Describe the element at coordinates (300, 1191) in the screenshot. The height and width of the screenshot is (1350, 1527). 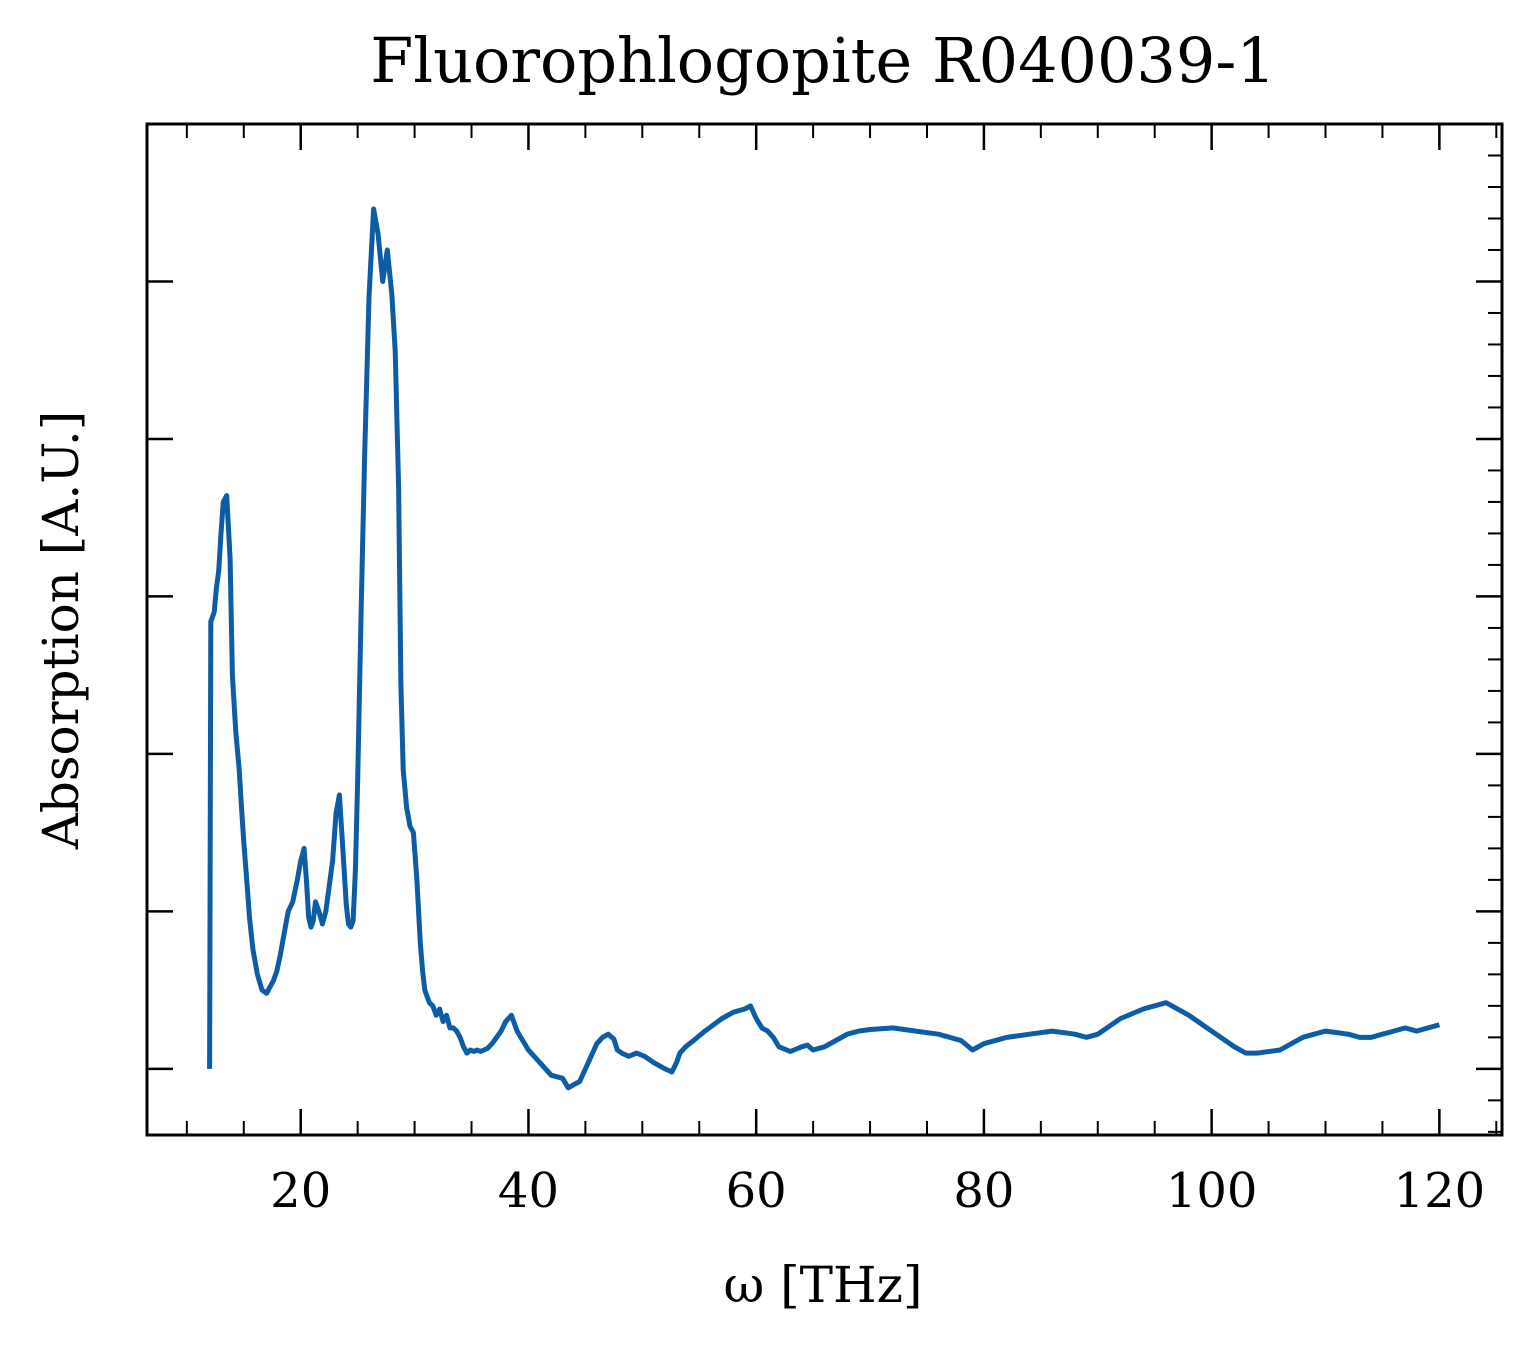
I see `x-tick-label: 20` at that location.